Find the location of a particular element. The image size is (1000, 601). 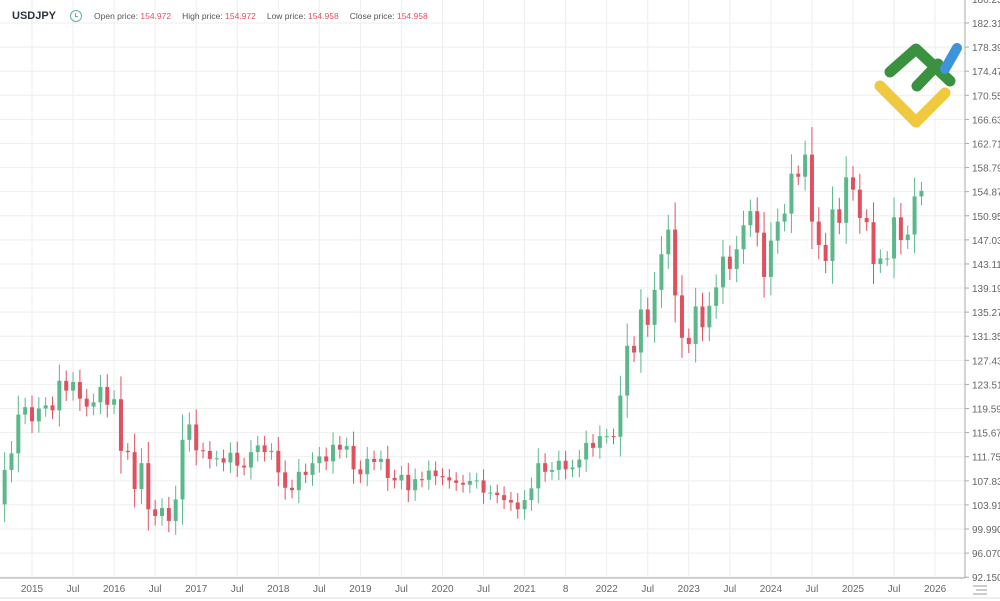

y-tick-label: 154.870 is located at coordinates (986, 193).